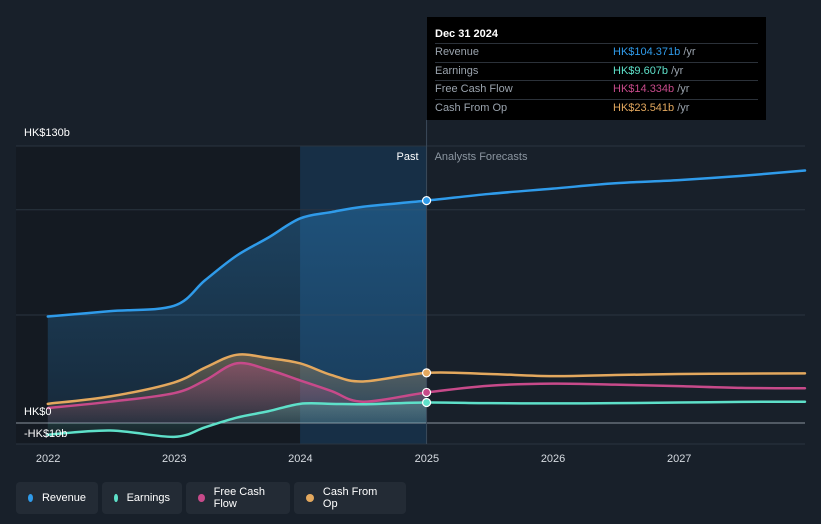 The height and width of the screenshot is (524, 821). I want to click on area-earnings, so click(237, 419).